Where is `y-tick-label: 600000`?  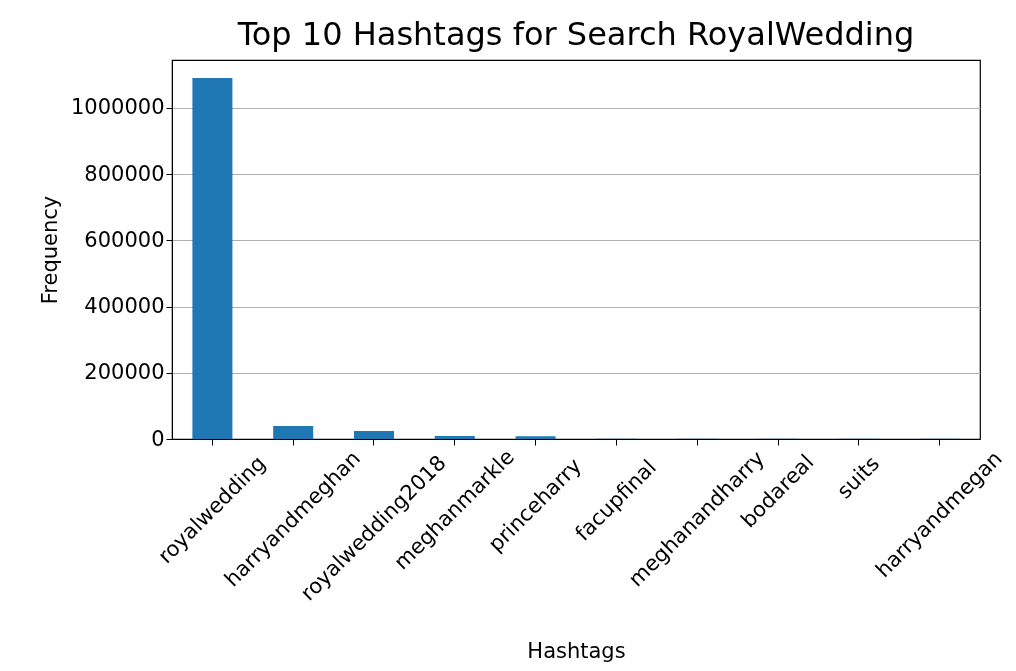 y-tick-label: 600000 is located at coordinates (124, 239).